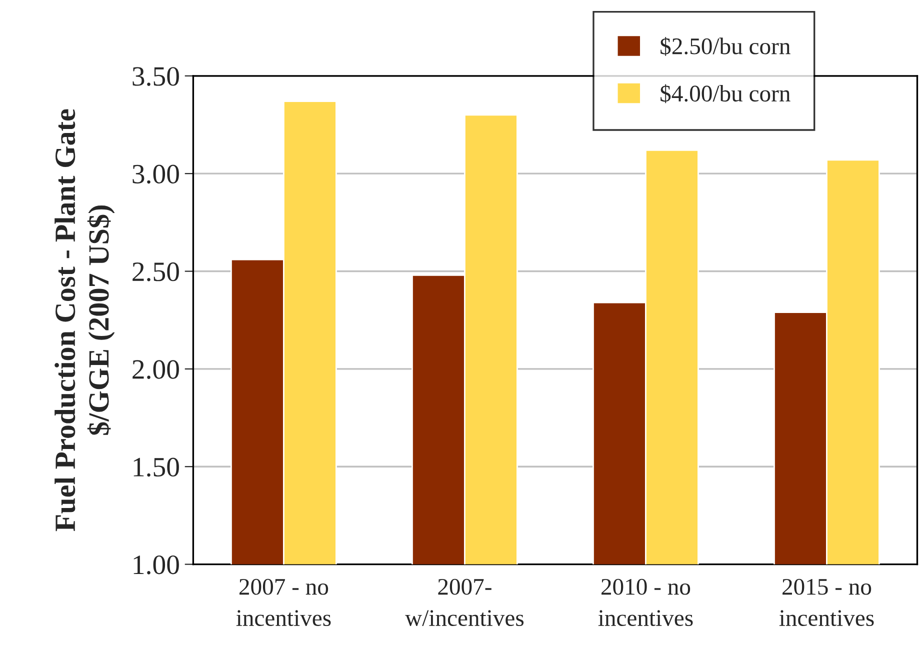 The height and width of the screenshot is (660, 920). What do you see at coordinates (283, 602) in the screenshot?
I see `x-tick-label: 2007 - no incentives` at bounding box center [283, 602].